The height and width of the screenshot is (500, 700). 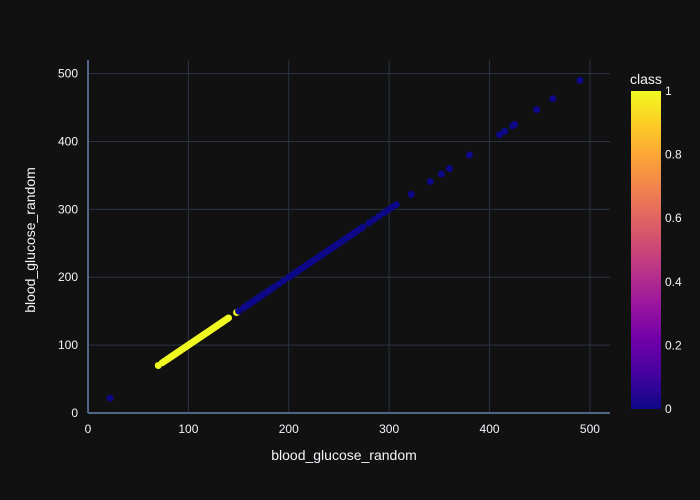 I want to click on y-tick-label: 500, so click(x=68, y=74).